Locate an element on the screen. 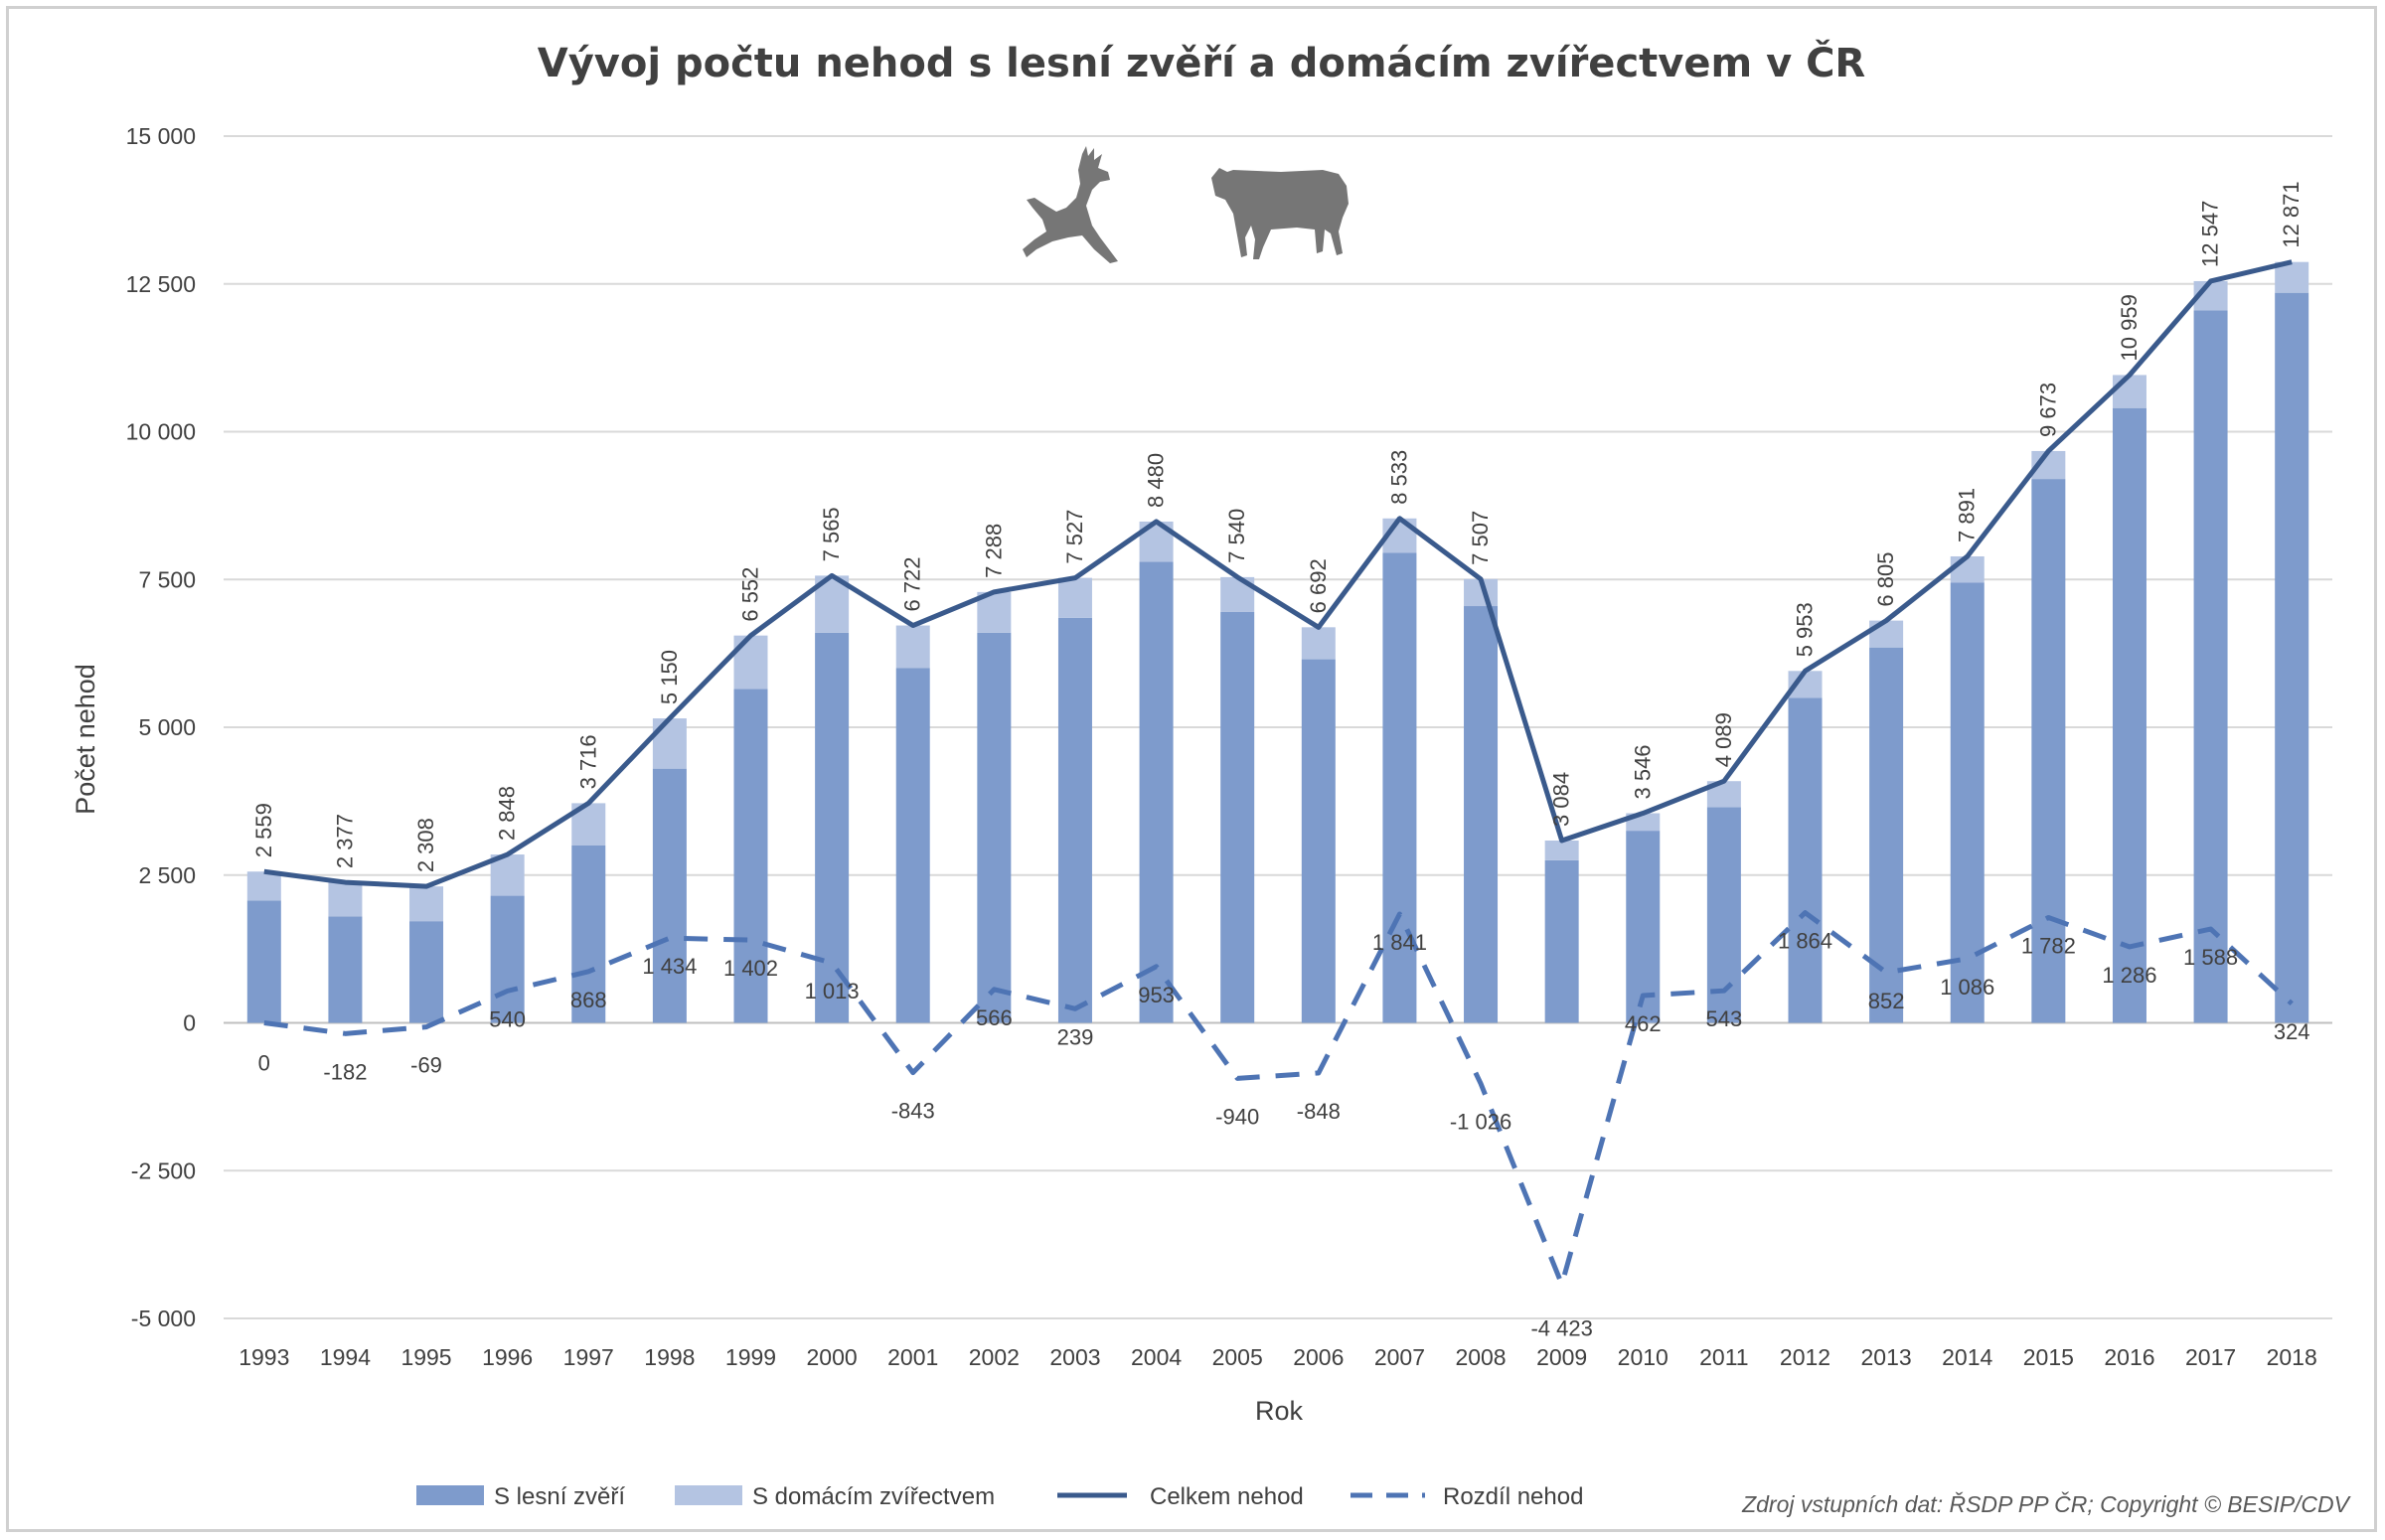 This screenshot has height=1540, width=2385. x-tick-label: 2016 is located at coordinates (2129, 1357).